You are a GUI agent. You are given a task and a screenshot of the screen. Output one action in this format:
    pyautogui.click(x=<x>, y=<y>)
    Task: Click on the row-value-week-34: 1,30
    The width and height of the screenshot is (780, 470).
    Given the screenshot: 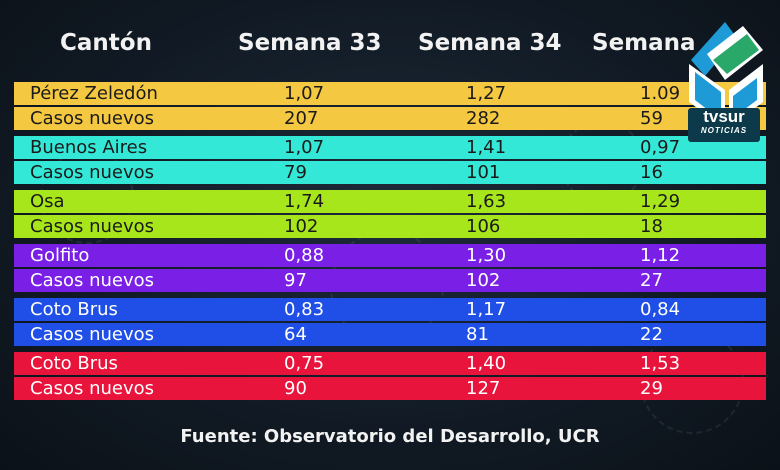 What is the action you would take?
    pyautogui.click(x=486, y=255)
    